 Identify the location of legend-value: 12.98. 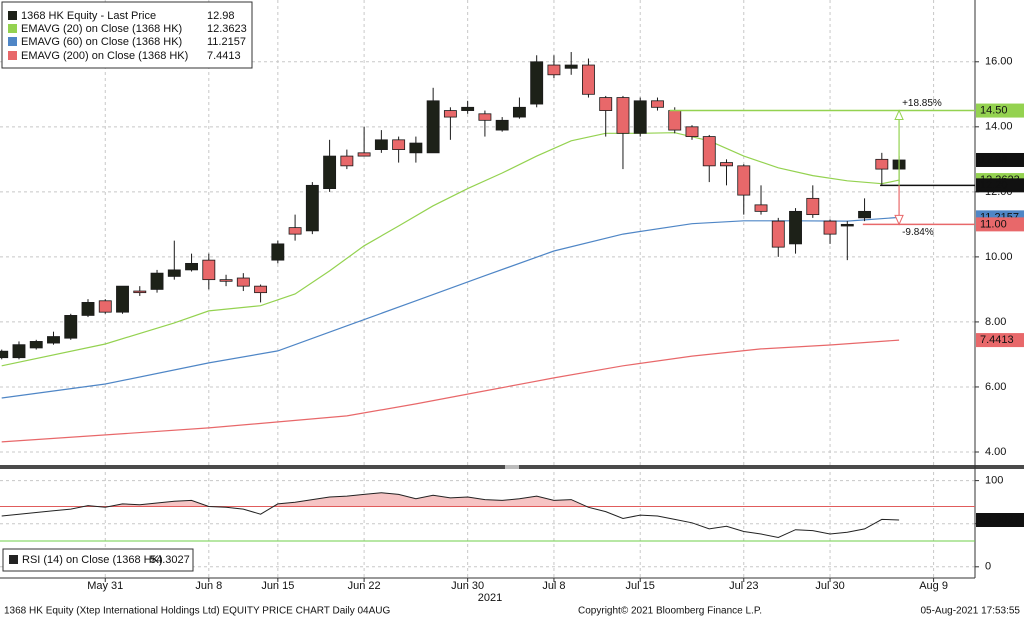
(221, 16).